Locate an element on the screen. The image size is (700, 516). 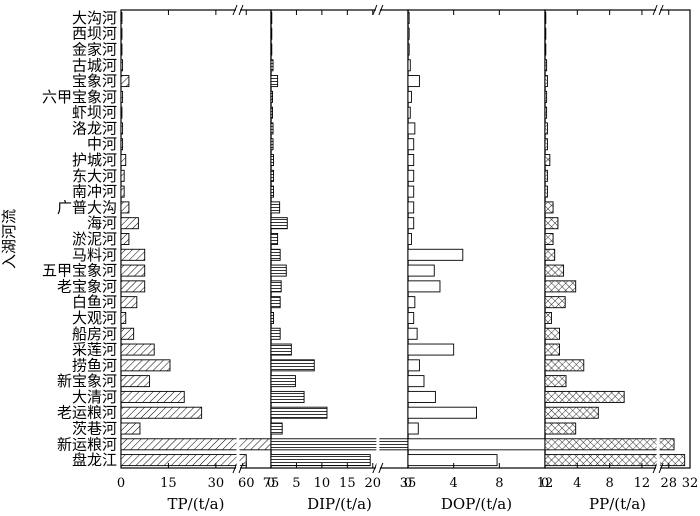
category-label: 新运粮河 is located at coordinates (87, 444).